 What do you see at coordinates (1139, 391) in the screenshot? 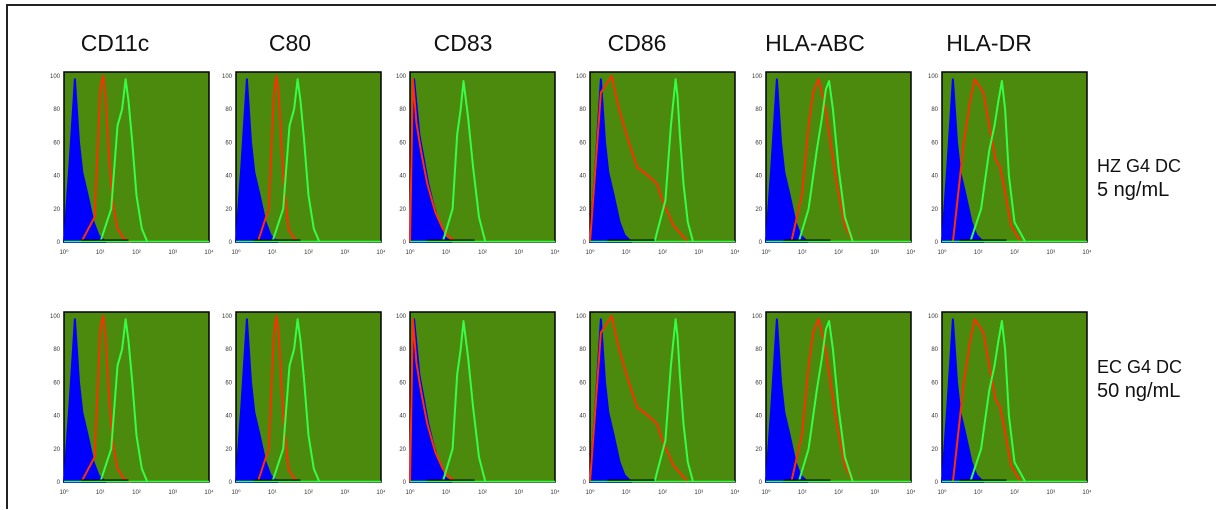
I see `row-label-ec-concentration: 50 ng/mL` at bounding box center [1139, 391].